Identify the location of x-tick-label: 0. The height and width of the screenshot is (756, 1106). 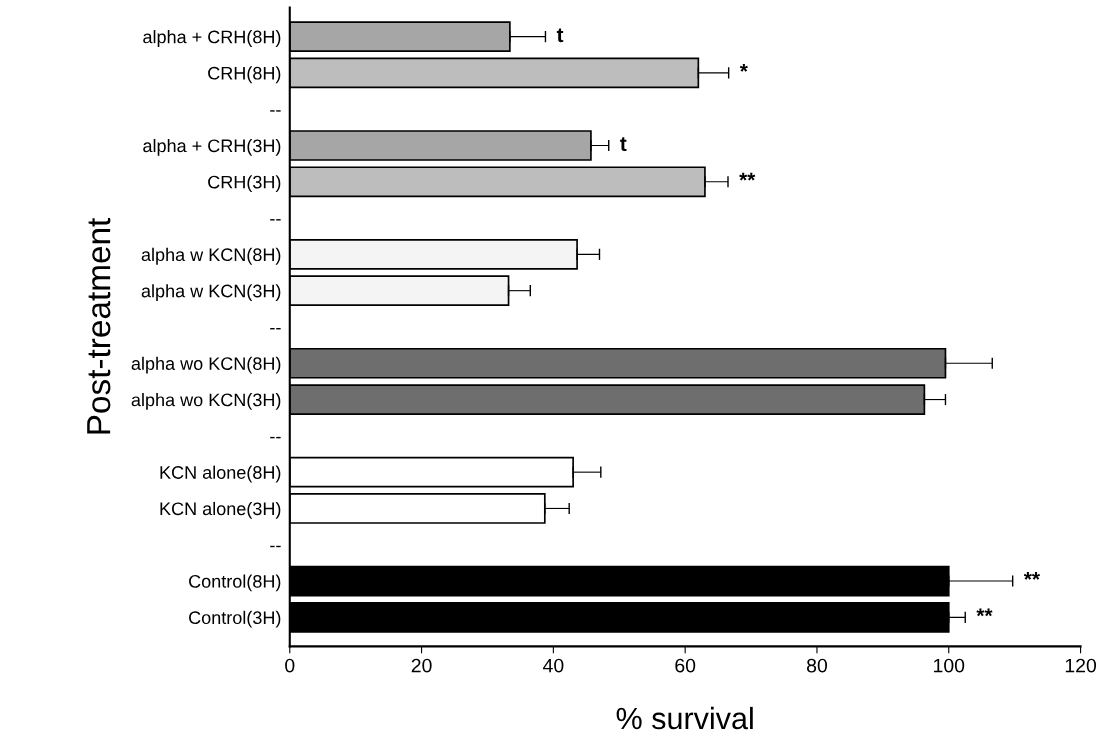
(290, 665).